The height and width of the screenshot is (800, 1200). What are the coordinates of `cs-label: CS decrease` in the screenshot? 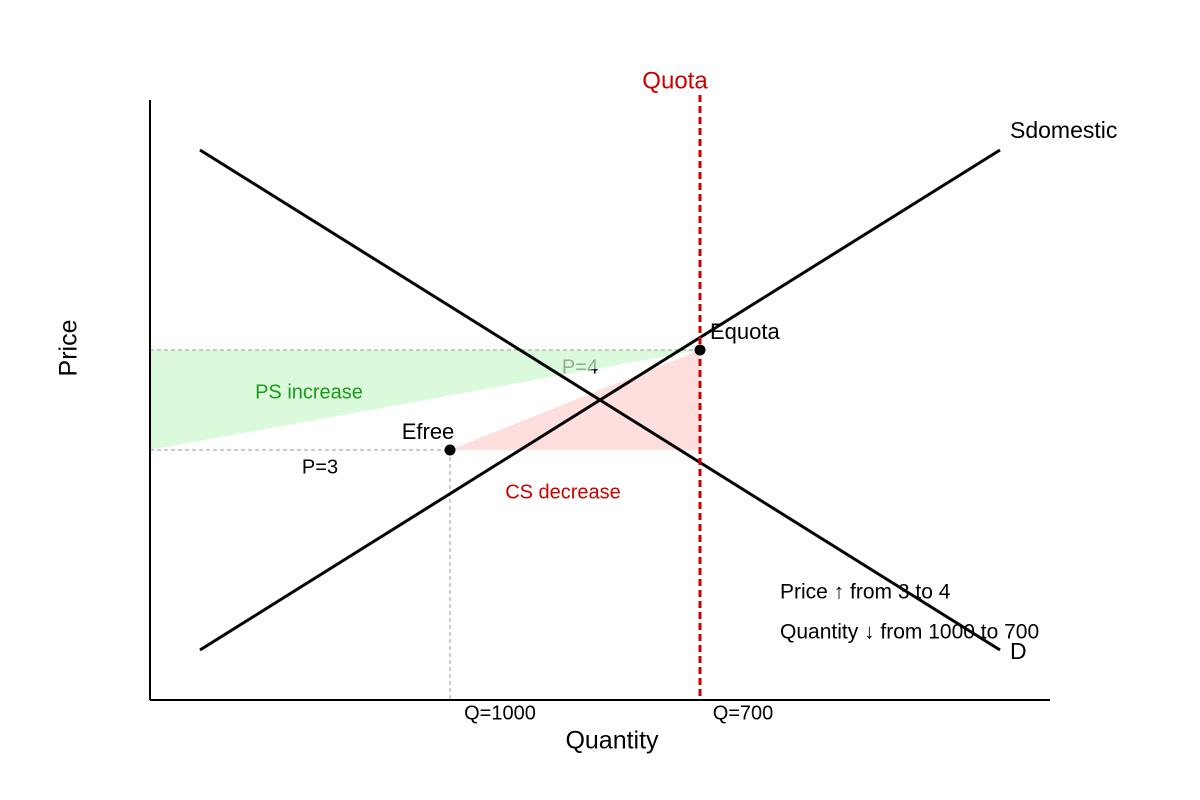 It's located at (563, 492).